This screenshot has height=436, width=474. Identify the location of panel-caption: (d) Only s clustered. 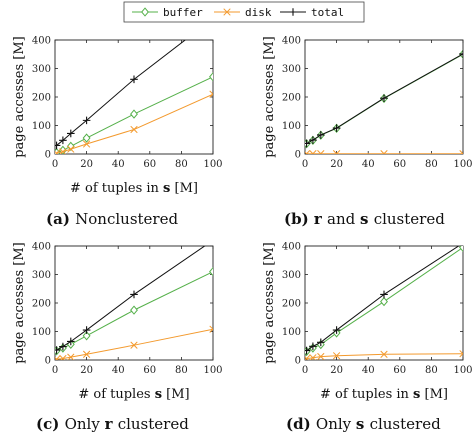
(363, 424).